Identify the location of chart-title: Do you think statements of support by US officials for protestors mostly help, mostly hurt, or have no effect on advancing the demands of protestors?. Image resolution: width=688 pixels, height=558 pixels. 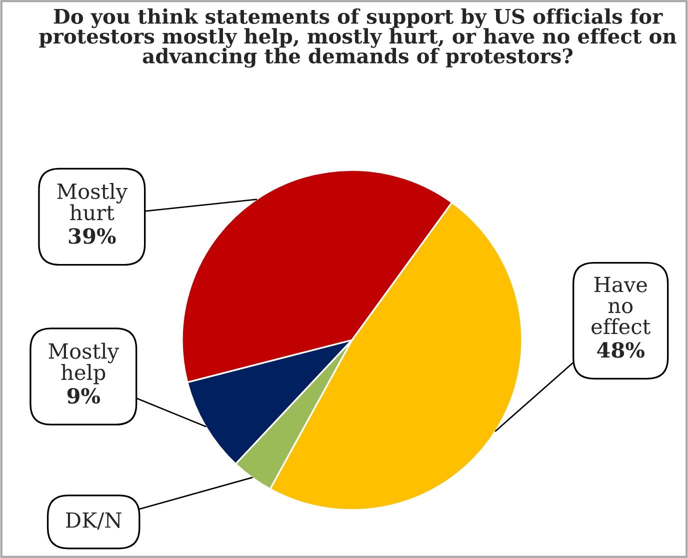
(357, 38).